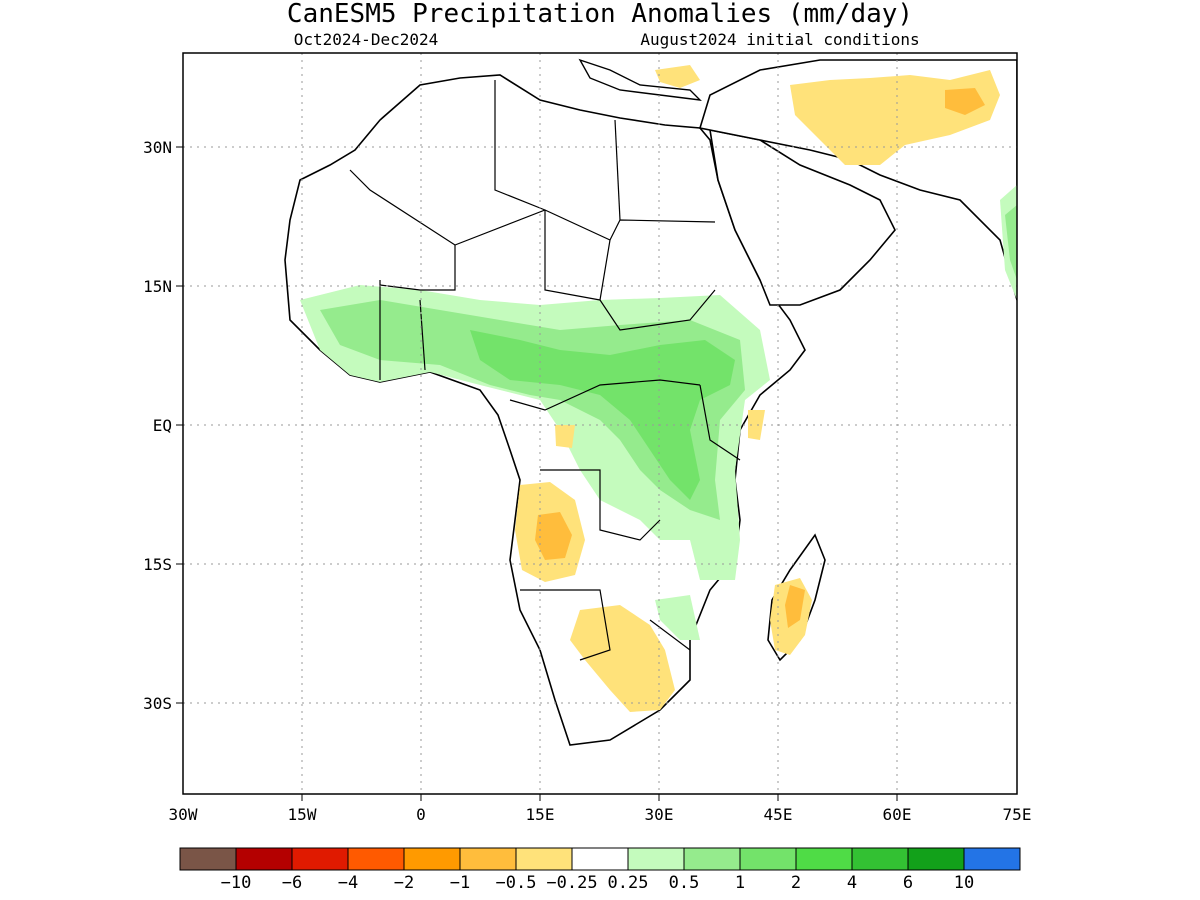  Describe the element at coordinates (778, 814) in the screenshot. I see `lon-tick-label: 45E` at that location.